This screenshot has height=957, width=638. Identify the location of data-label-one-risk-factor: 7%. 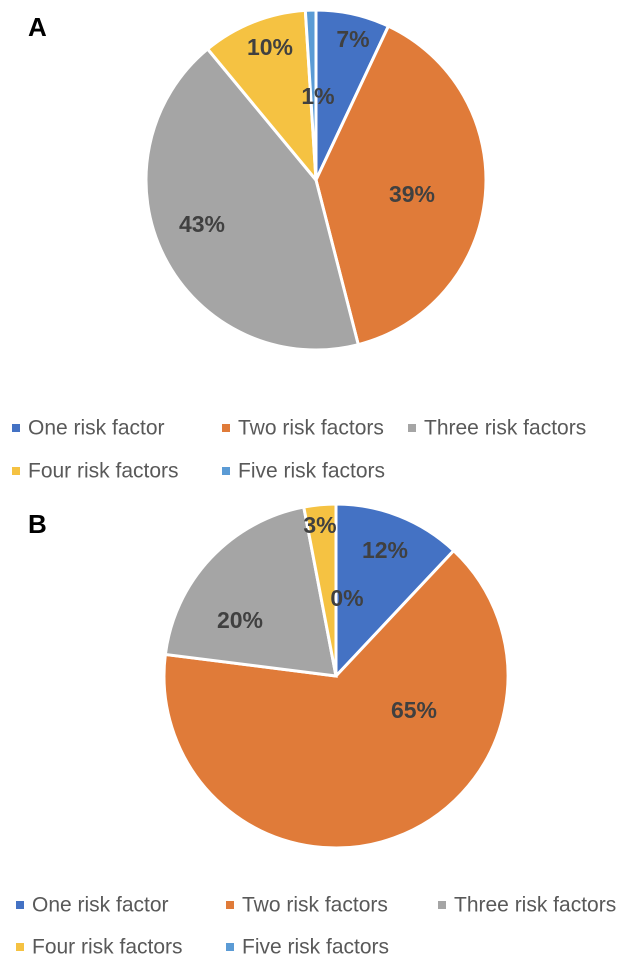
(352, 39).